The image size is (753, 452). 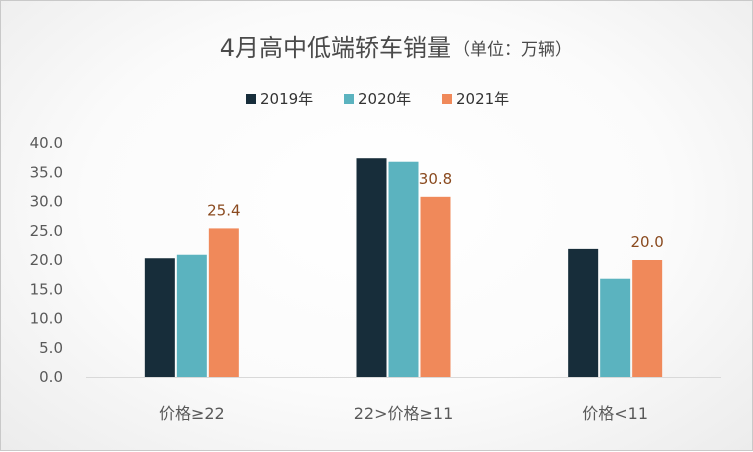 I want to click on category-label-1: 22>价格≥11, so click(x=404, y=413).